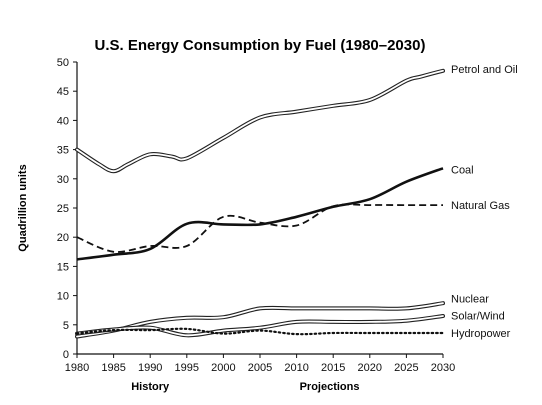  Describe the element at coordinates (470, 300) in the screenshot. I see `nuclear-label: Nuclear` at that location.